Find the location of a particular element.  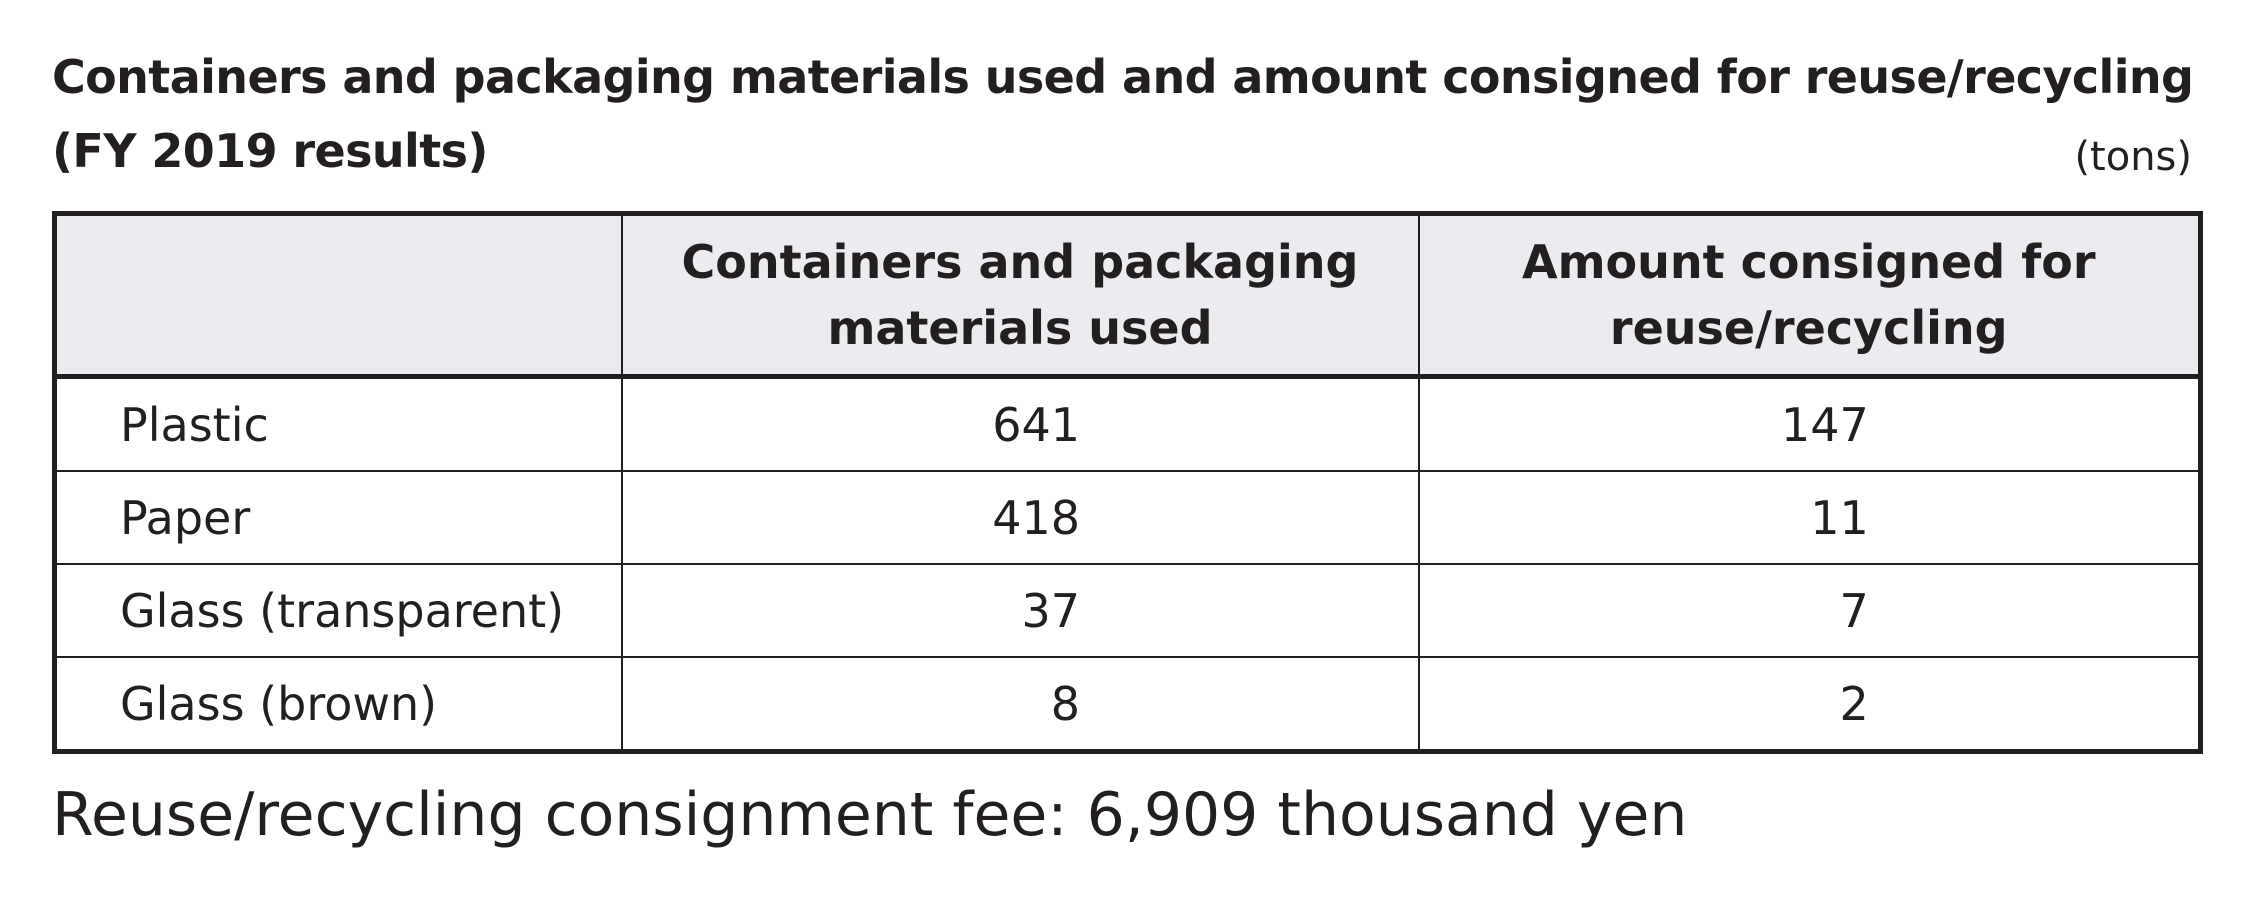

table-row: Plastic 641 147 is located at coordinates (1128, 423).